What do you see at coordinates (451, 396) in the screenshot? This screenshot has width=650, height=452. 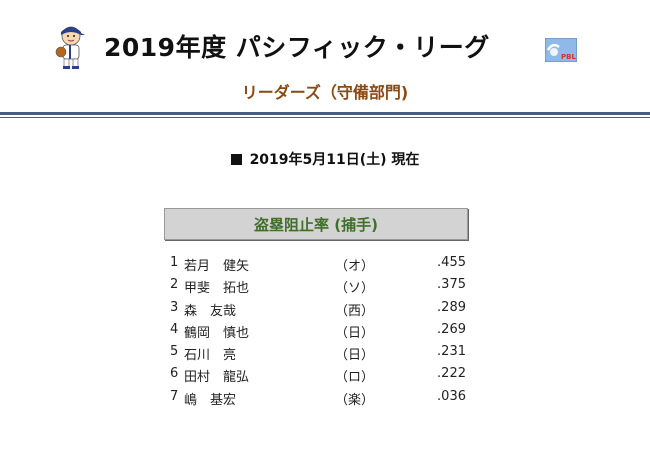 I see `leader-value: .036` at bounding box center [451, 396].